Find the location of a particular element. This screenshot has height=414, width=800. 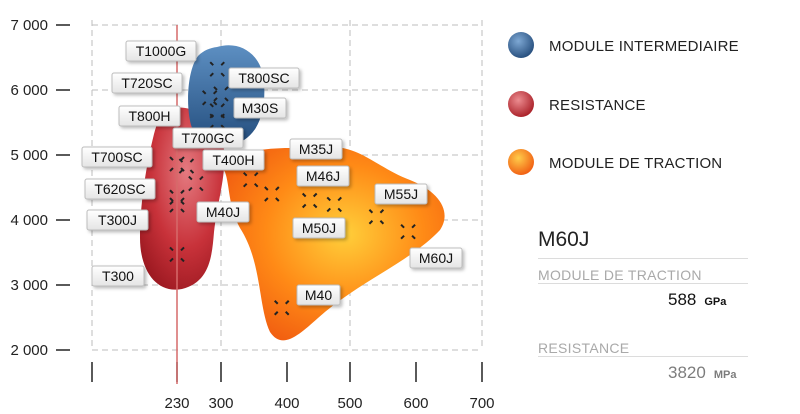

x-tick-label: 500 is located at coordinates (349, 403).